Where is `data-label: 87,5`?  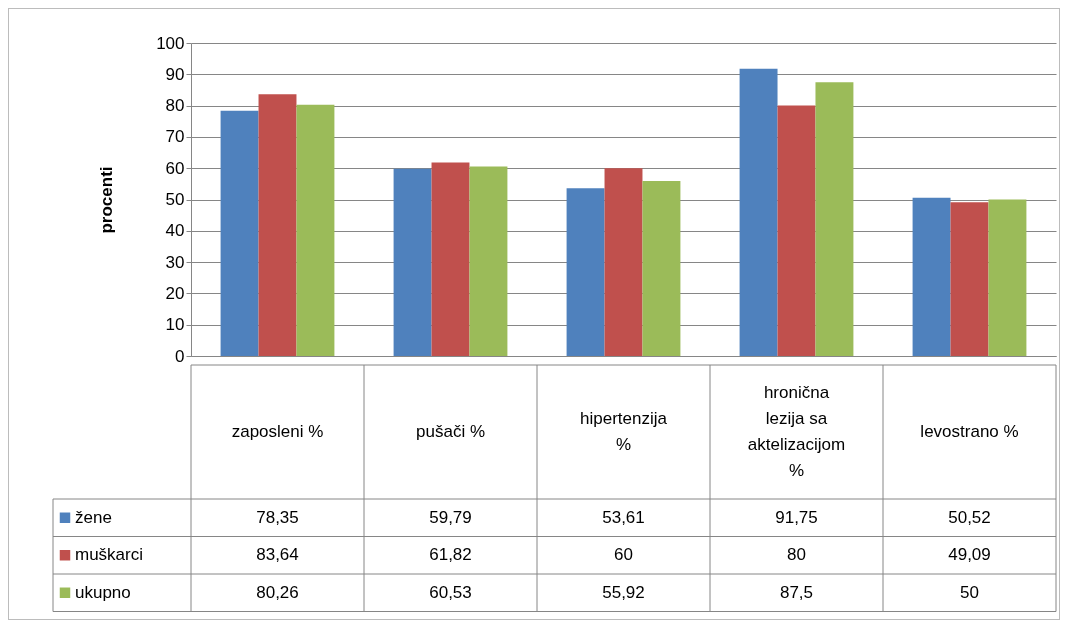
data-label: 87,5 is located at coordinates (796, 592).